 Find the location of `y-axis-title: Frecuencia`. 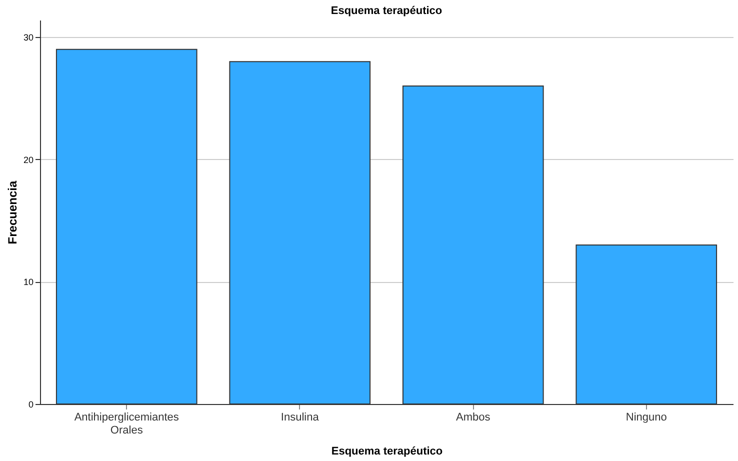

y-axis-title: Frecuencia is located at coordinates (12, 212).